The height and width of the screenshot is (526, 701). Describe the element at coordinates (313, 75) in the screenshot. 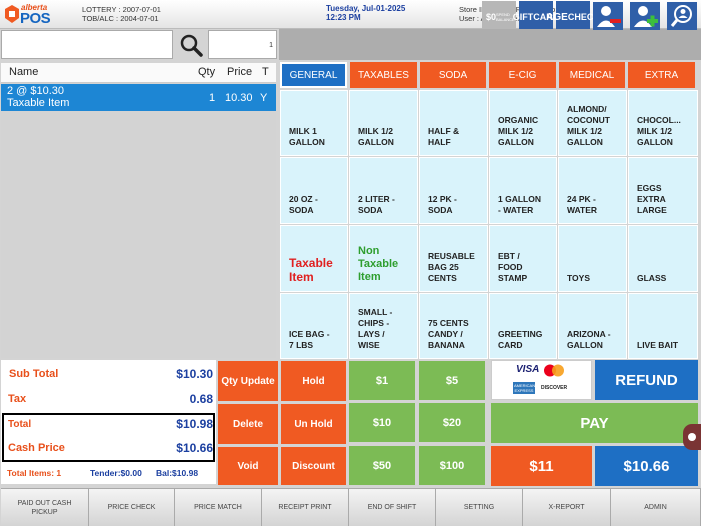

I see `tab-general: GENERAL` at that location.